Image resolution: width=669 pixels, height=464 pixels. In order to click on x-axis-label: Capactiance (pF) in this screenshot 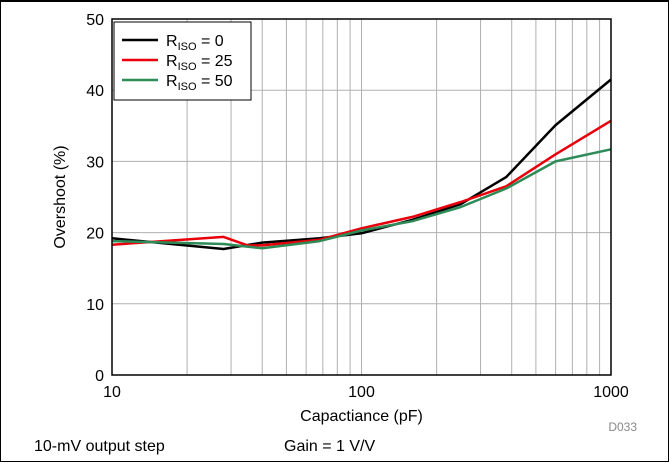, I will do `click(361, 416)`.